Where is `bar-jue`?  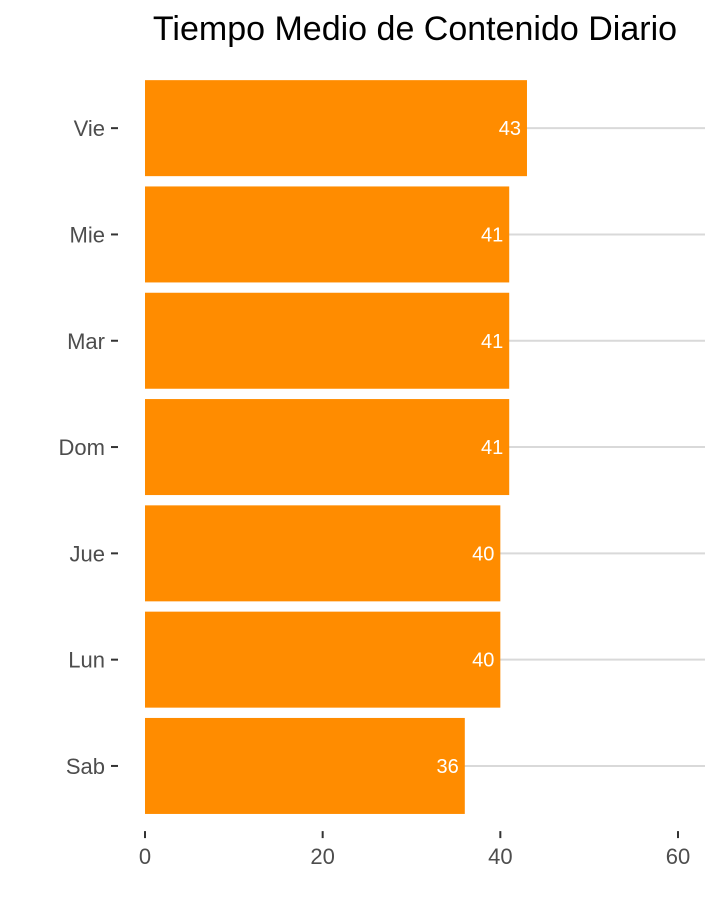
bar-jue is located at coordinates (323, 553).